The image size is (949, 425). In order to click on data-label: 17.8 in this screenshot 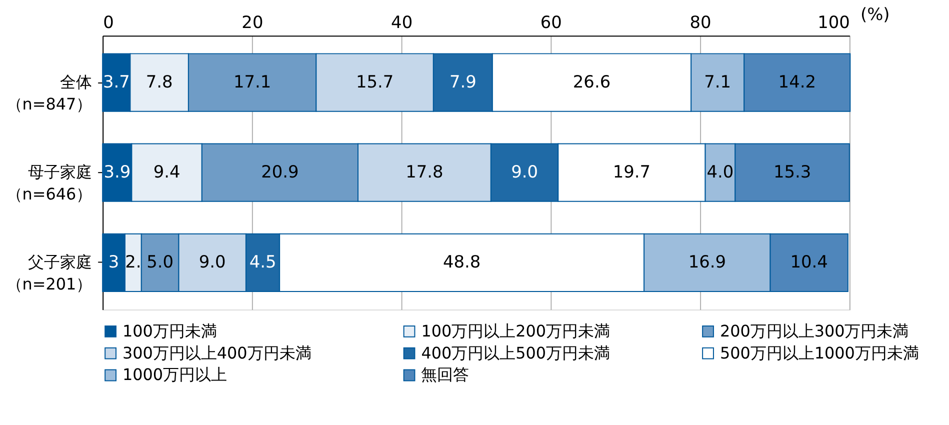, I will do `click(425, 172)`.